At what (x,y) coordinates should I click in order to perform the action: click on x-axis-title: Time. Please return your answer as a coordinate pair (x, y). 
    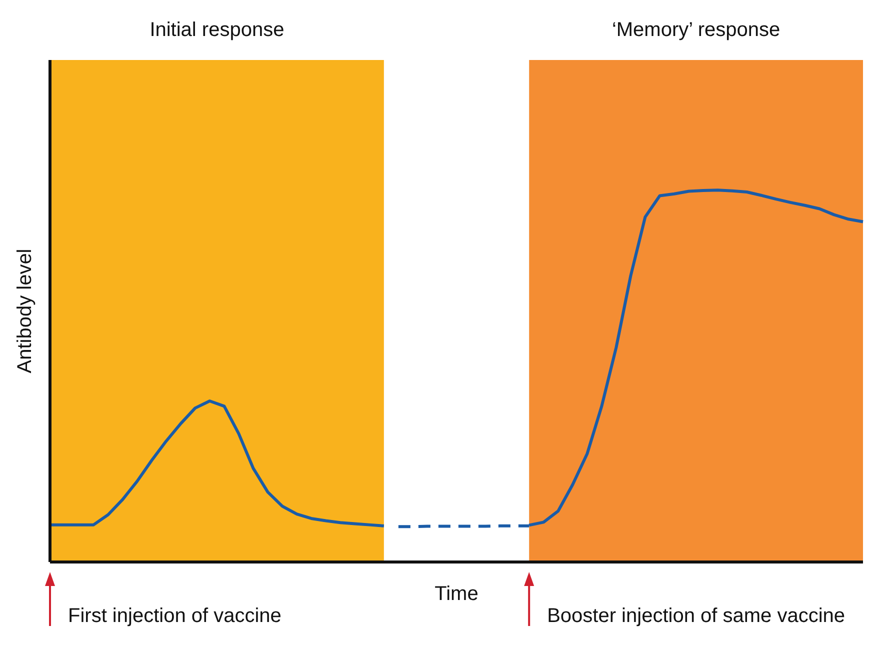
    Looking at the image, I should click on (456, 594).